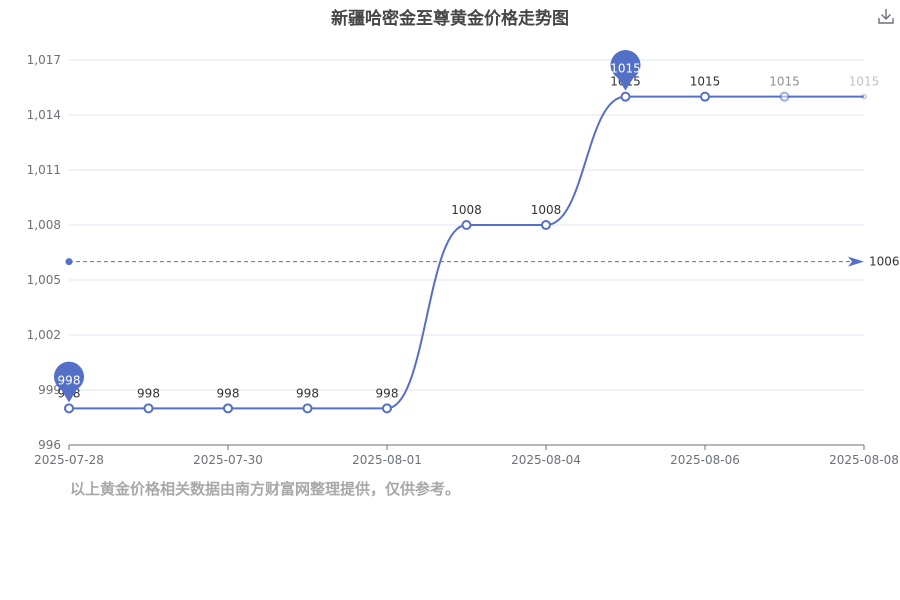  Describe the element at coordinates (450, 19) in the screenshot. I see `chart-title: 新疆哈密金至尊黄金价格走势图` at that location.